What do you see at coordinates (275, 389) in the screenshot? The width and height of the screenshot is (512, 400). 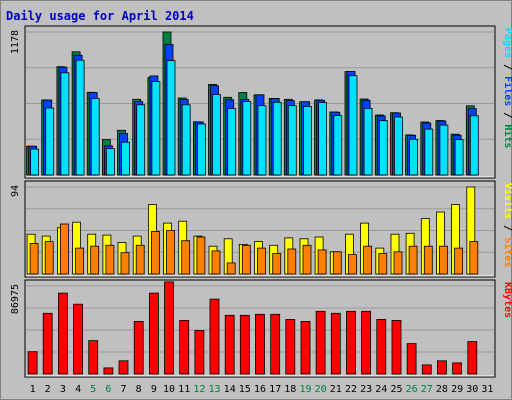 I see `x-tick-label-day-17: 17` at bounding box center [275, 389].